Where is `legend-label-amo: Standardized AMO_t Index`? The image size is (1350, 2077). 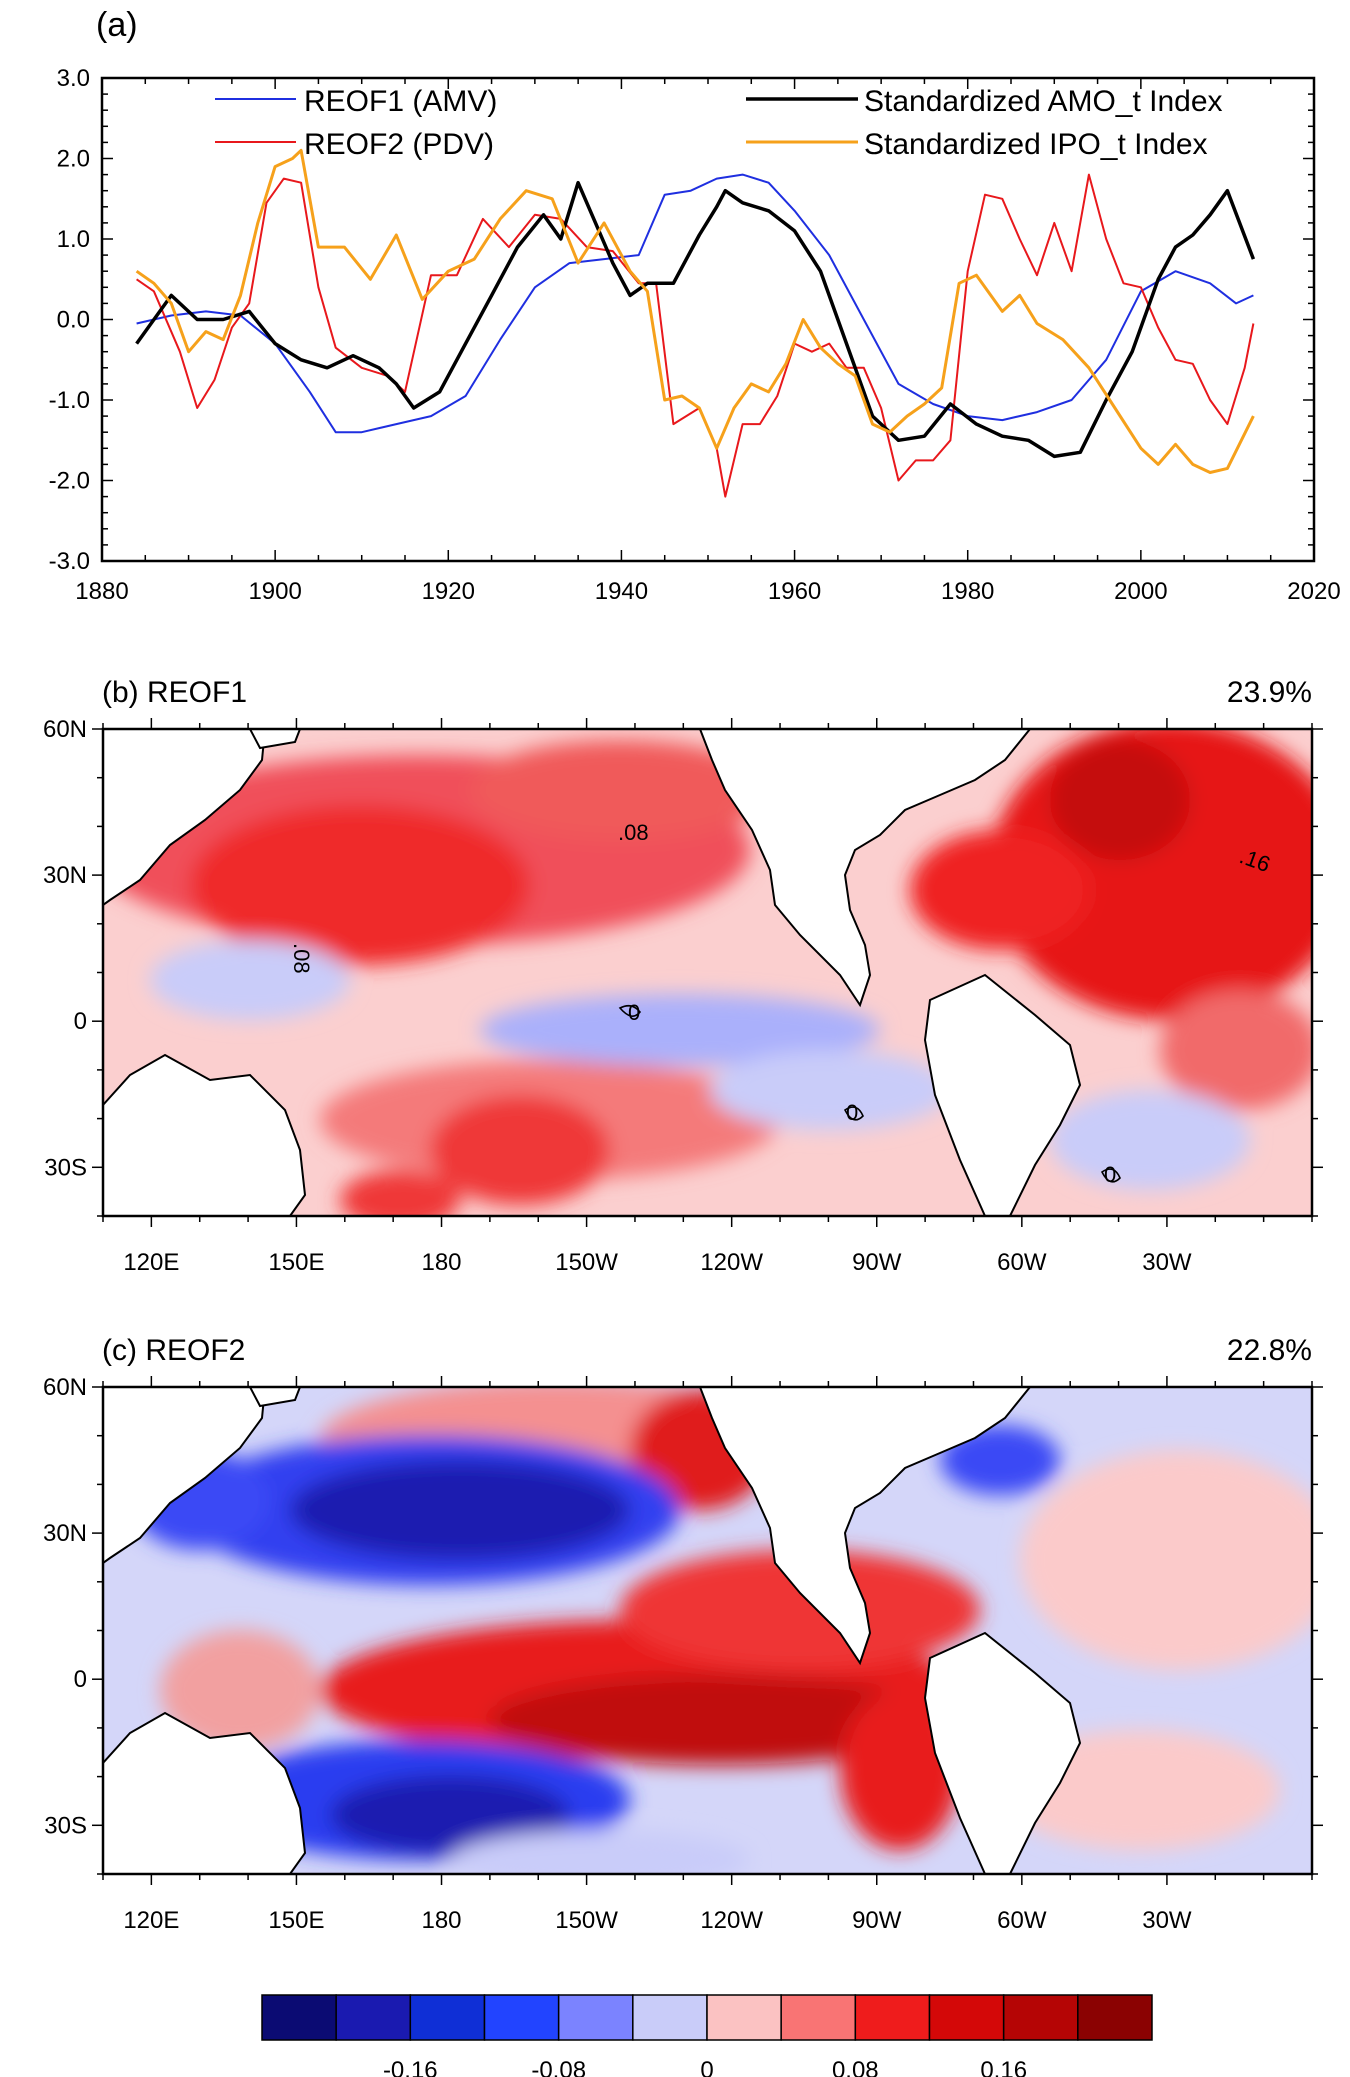 legend-label-amo: Standardized AMO_t Index is located at coordinates (1043, 101).